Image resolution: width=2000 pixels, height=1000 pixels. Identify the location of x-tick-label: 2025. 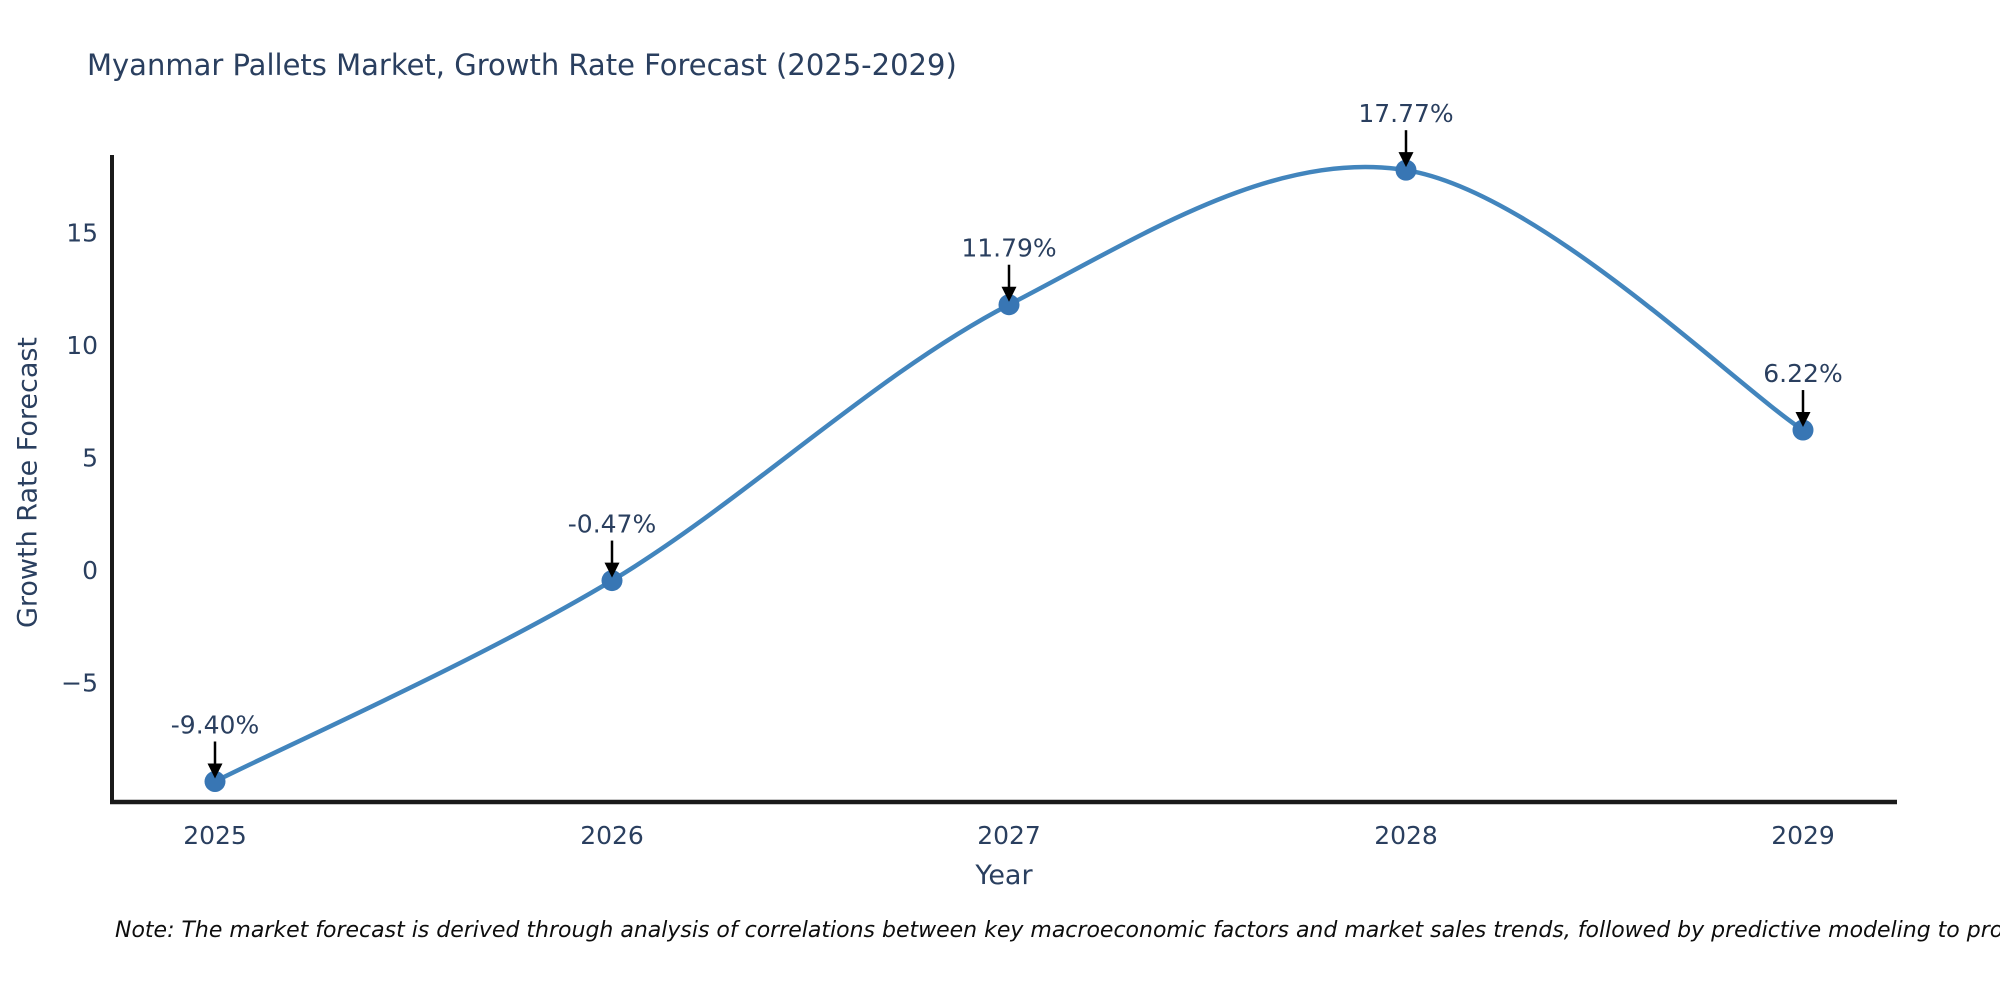
(215, 835).